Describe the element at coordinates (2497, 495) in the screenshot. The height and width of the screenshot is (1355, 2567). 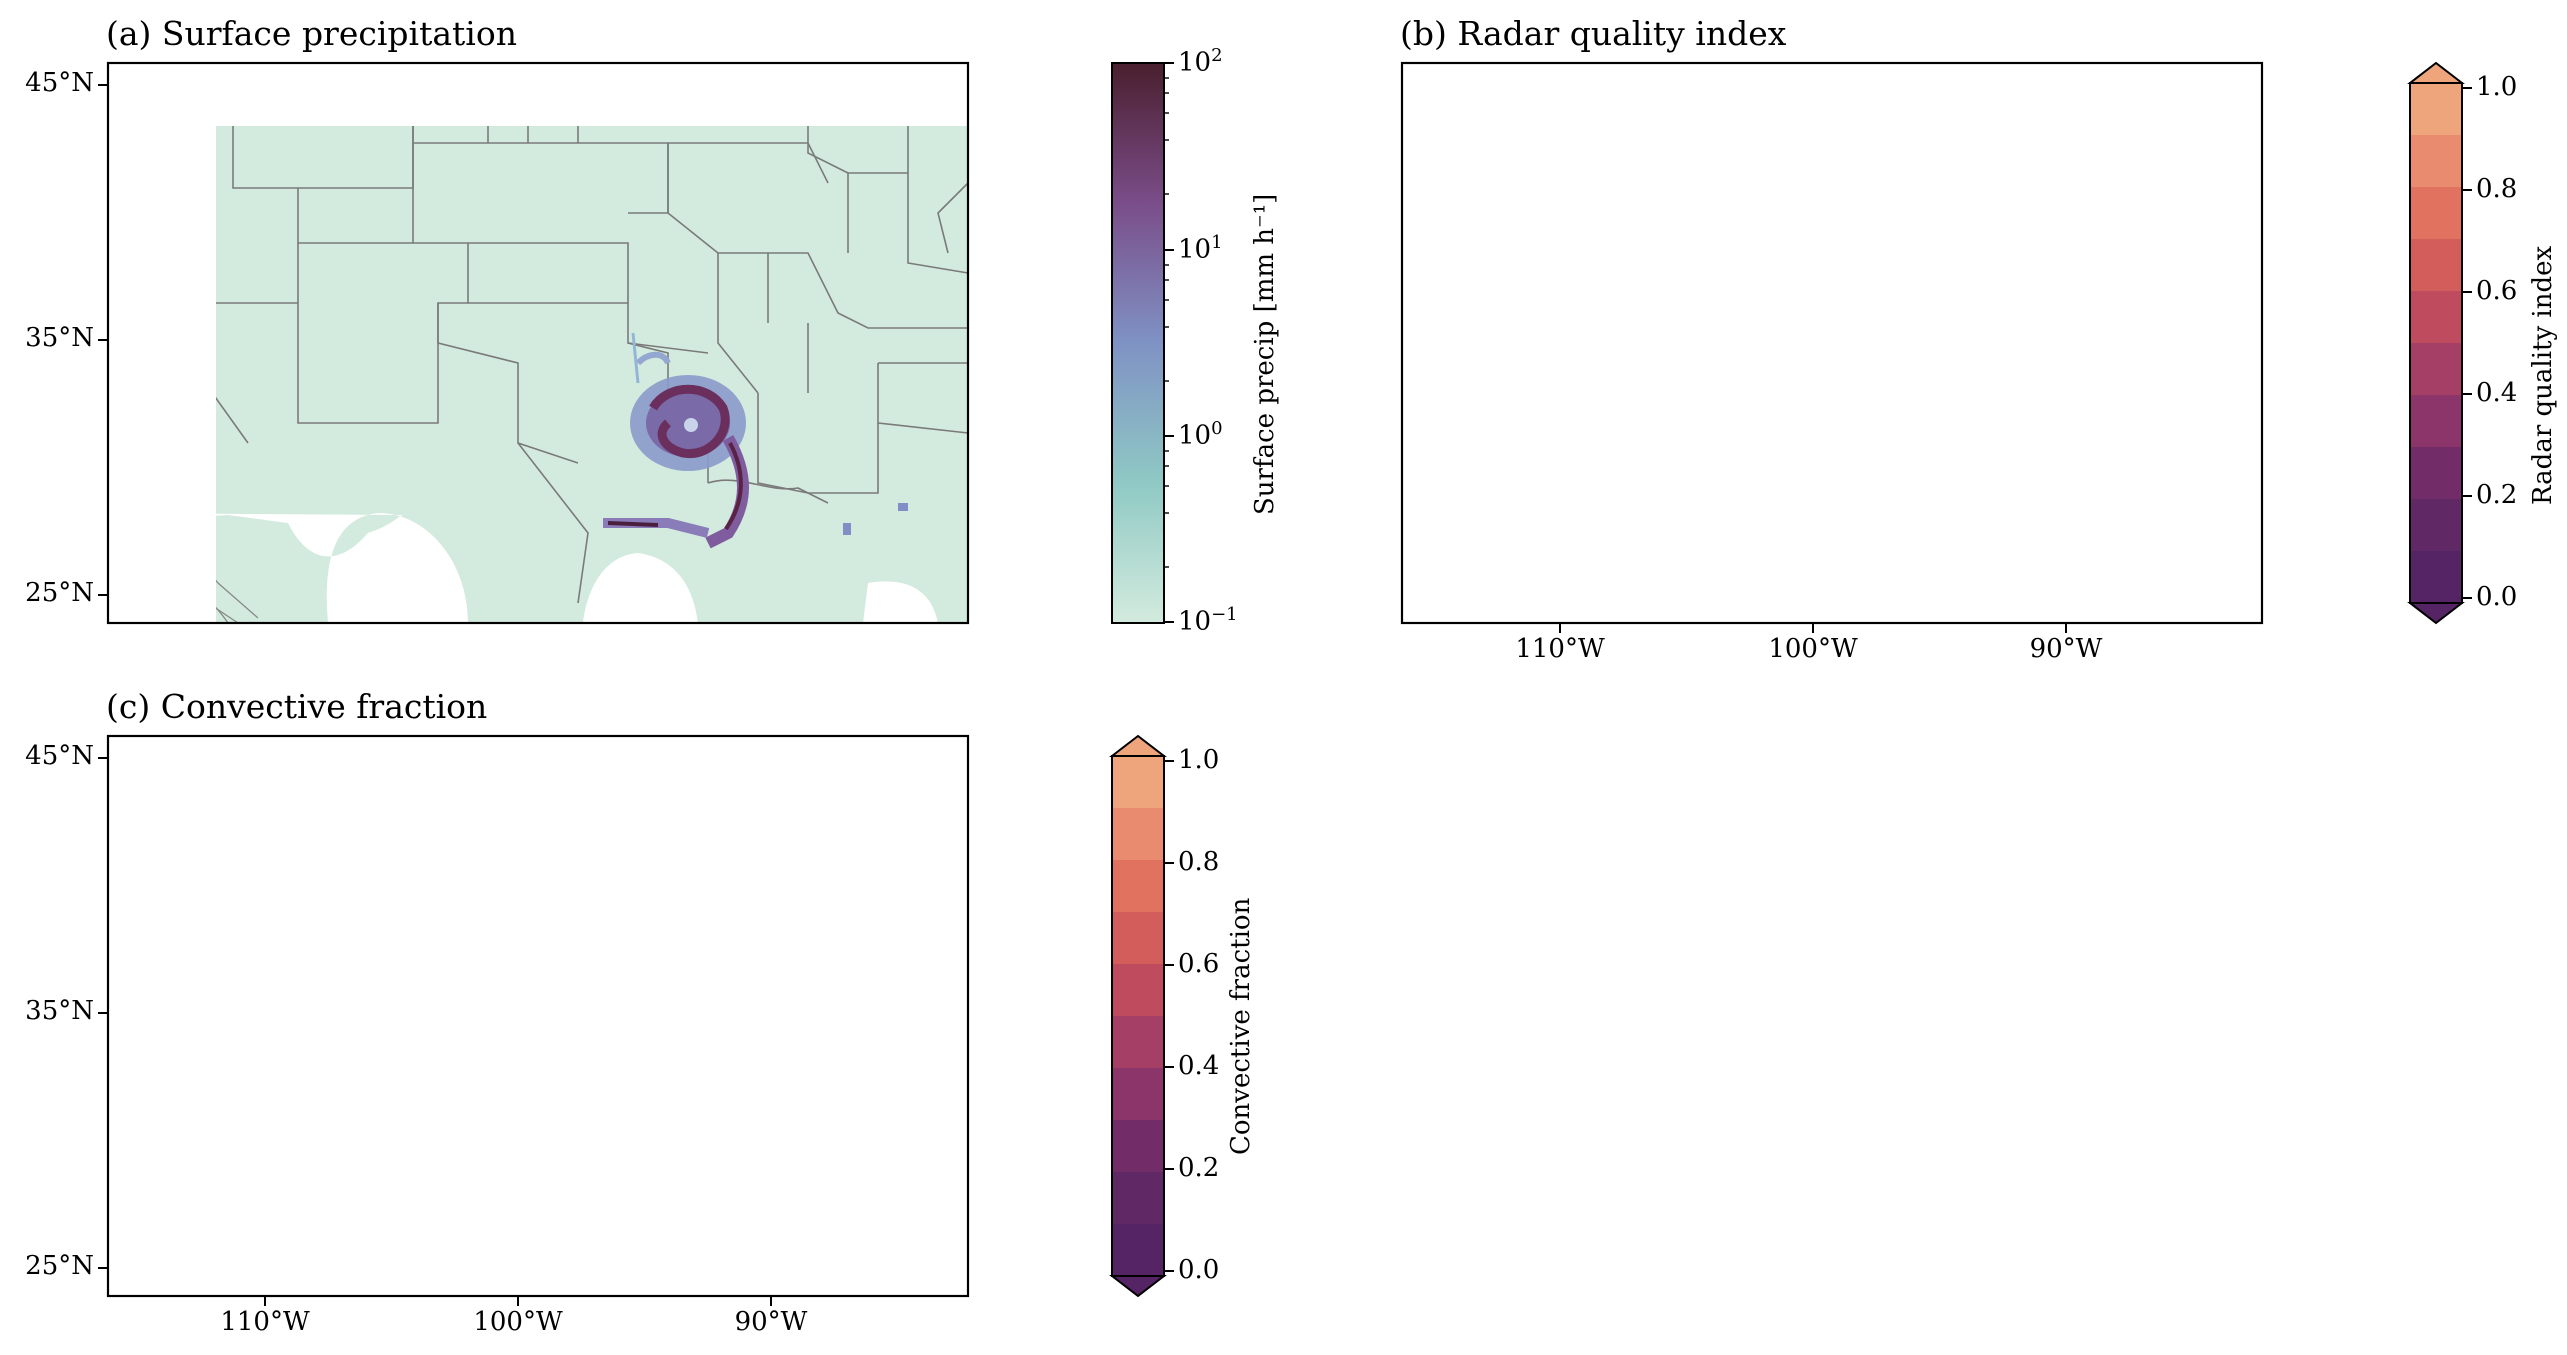
I see `cb-b-tick-0-2: 0.2` at that location.